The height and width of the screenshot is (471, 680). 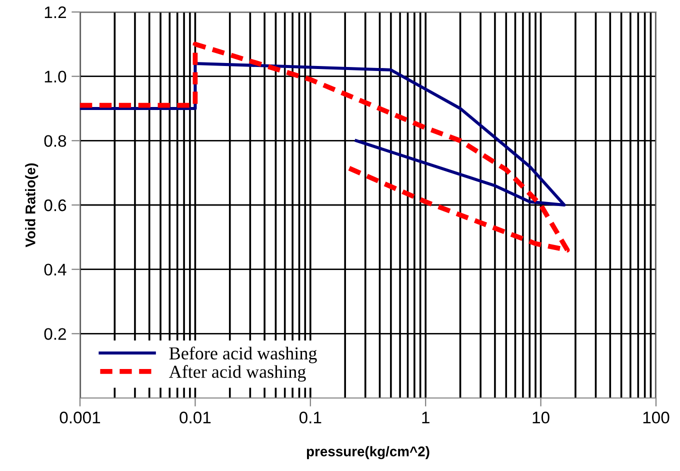 I want to click on legend-label: After acid washing, so click(x=237, y=373).